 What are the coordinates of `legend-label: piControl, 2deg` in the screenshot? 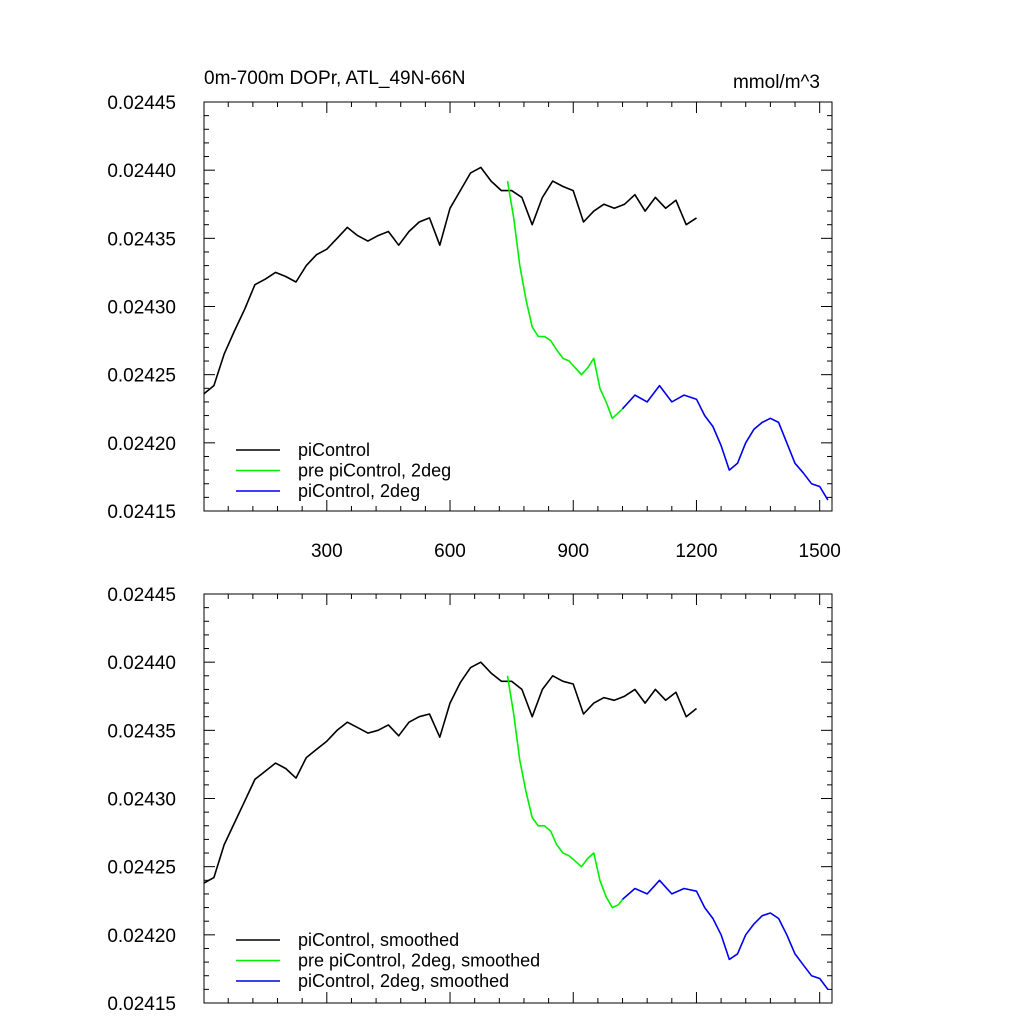 It's located at (359, 491).